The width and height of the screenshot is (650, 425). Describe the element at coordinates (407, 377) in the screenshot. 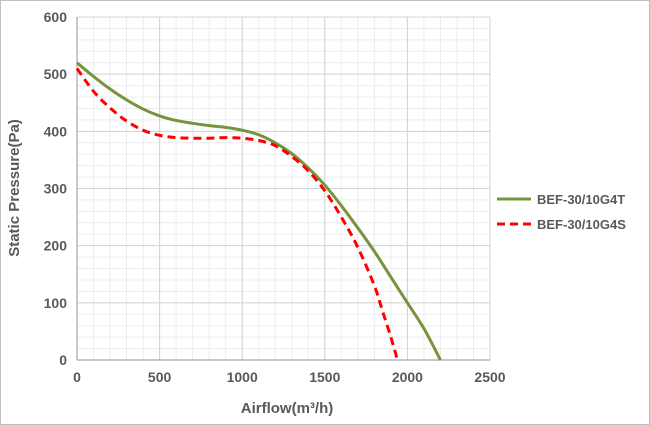

I see `x-tick-label: 2000` at that location.